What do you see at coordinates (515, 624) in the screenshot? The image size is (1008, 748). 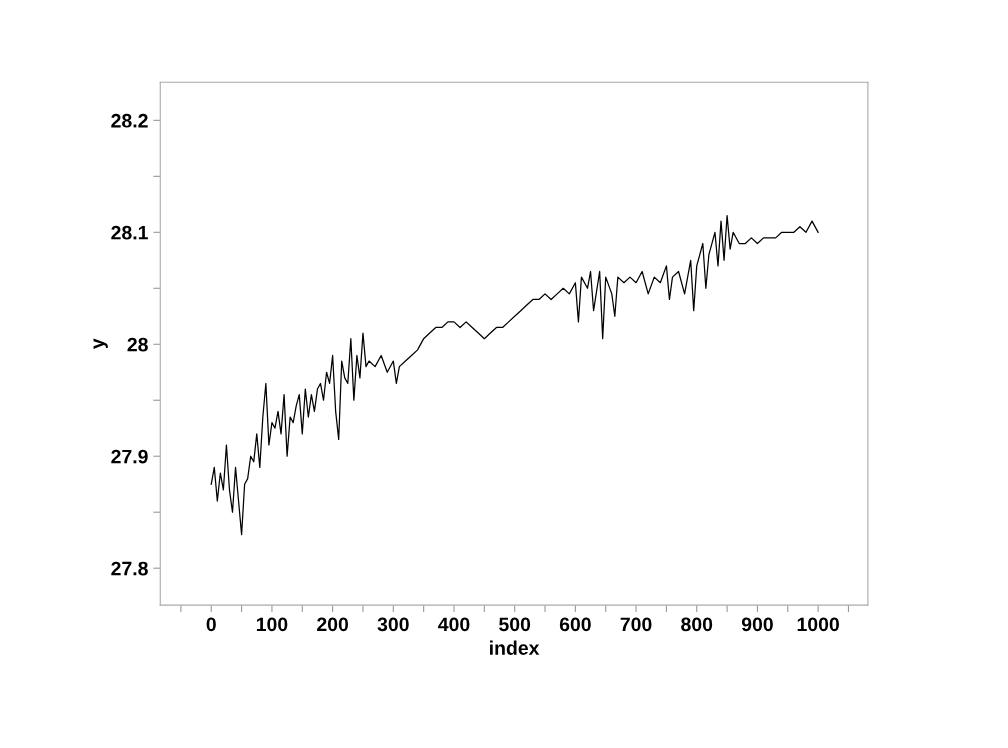 I see `x-tick-label: 500` at bounding box center [515, 624].